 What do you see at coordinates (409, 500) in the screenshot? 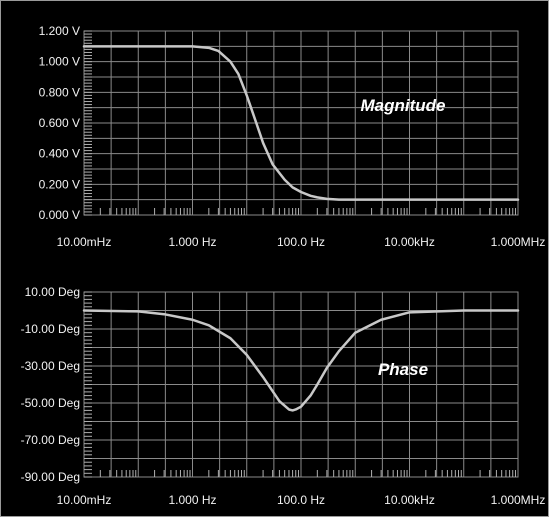
I see `phase-xtick-label: 10.00kHz` at bounding box center [409, 500].